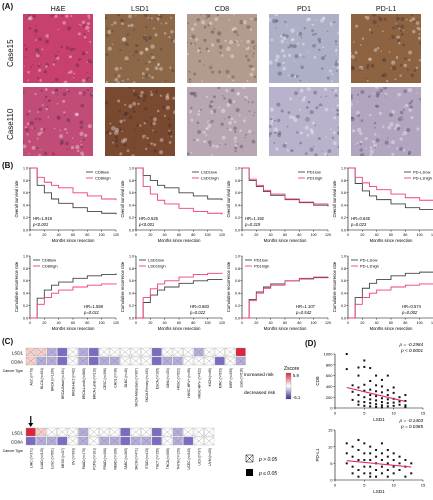 Image resolution: width=433 pixels, height=500 pixels. Describe the element at coordinates (228, 286) in the screenshot. I see `km-ylabel: Cumulative recurrence rate` at that location.